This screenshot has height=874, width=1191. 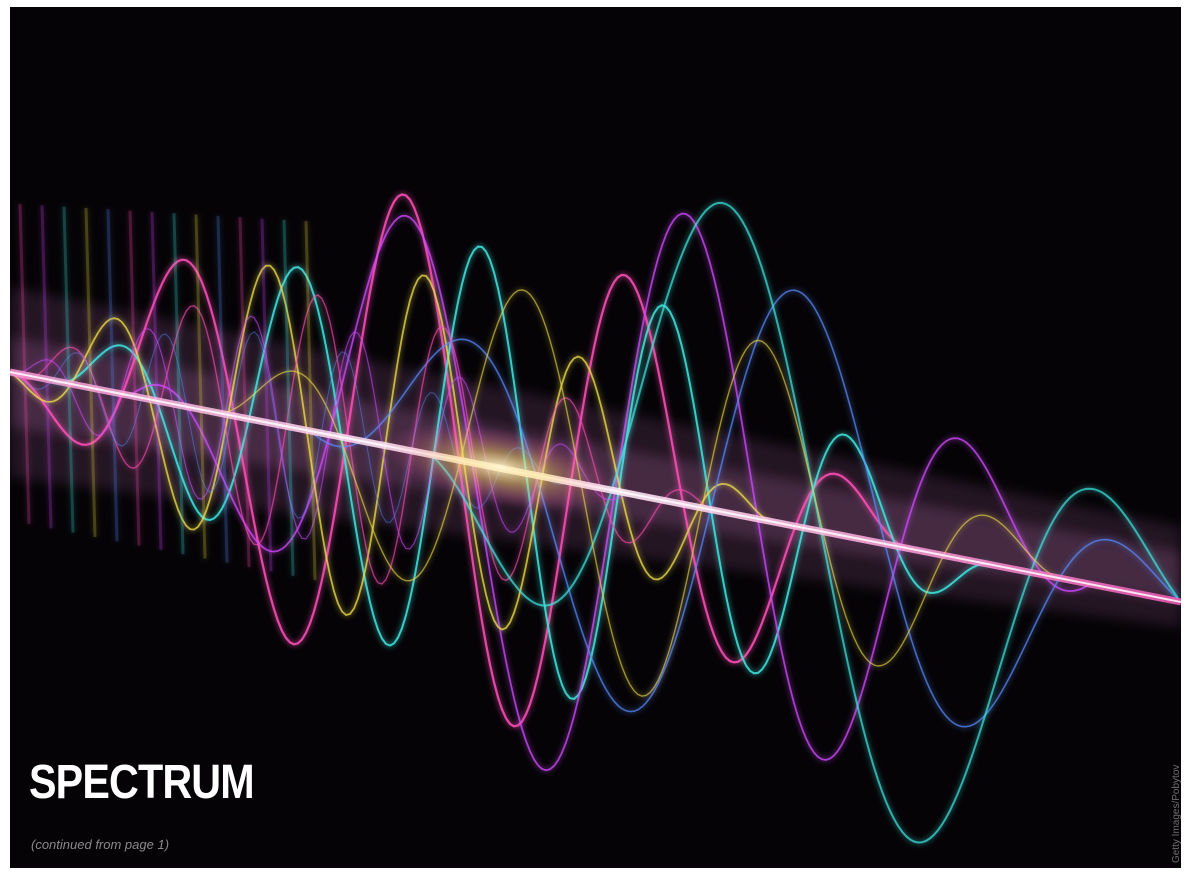 What do you see at coordinates (142, 782) in the screenshot?
I see `headline: SPECTRUM` at bounding box center [142, 782].